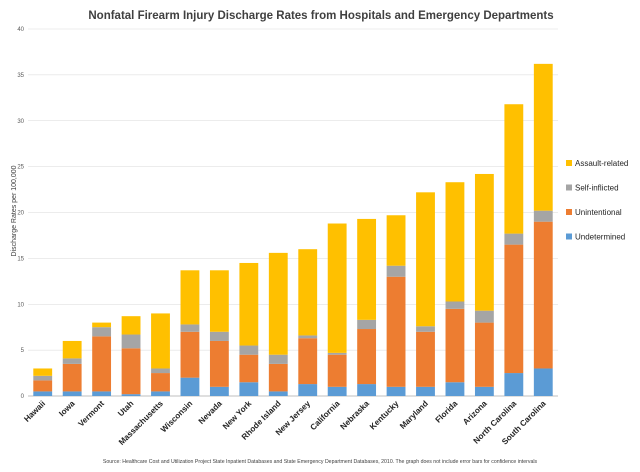  Describe the element at coordinates (600, 237) in the screenshot. I see `legend-label: Undetermined` at that location.